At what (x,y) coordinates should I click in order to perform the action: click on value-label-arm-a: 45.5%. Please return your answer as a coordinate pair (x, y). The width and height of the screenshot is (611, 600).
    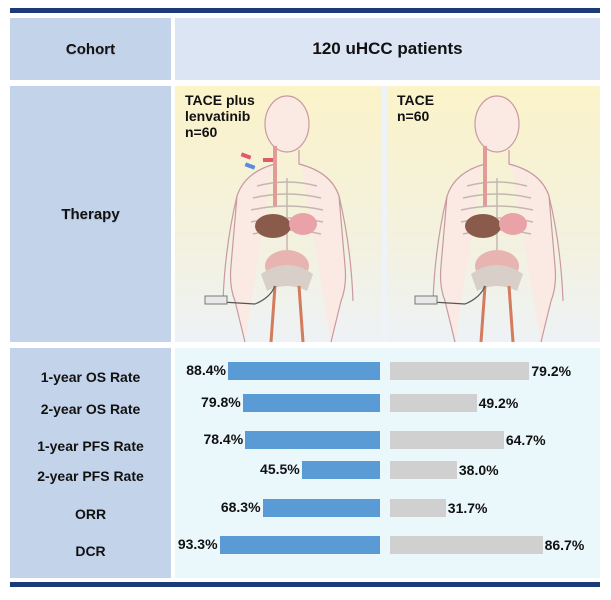
    Looking at the image, I should click on (280, 469).